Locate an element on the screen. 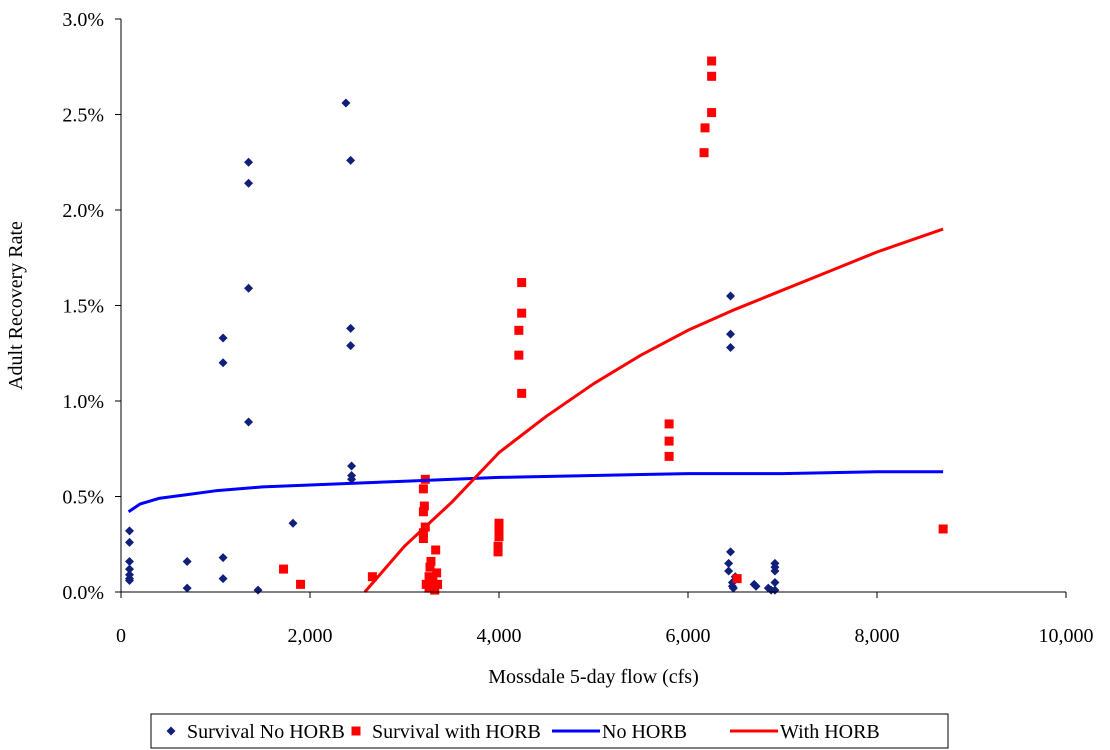 Image resolution: width=1110 pixels, height=750 pixels. x-tick-label: 0 is located at coordinates (121, 636).